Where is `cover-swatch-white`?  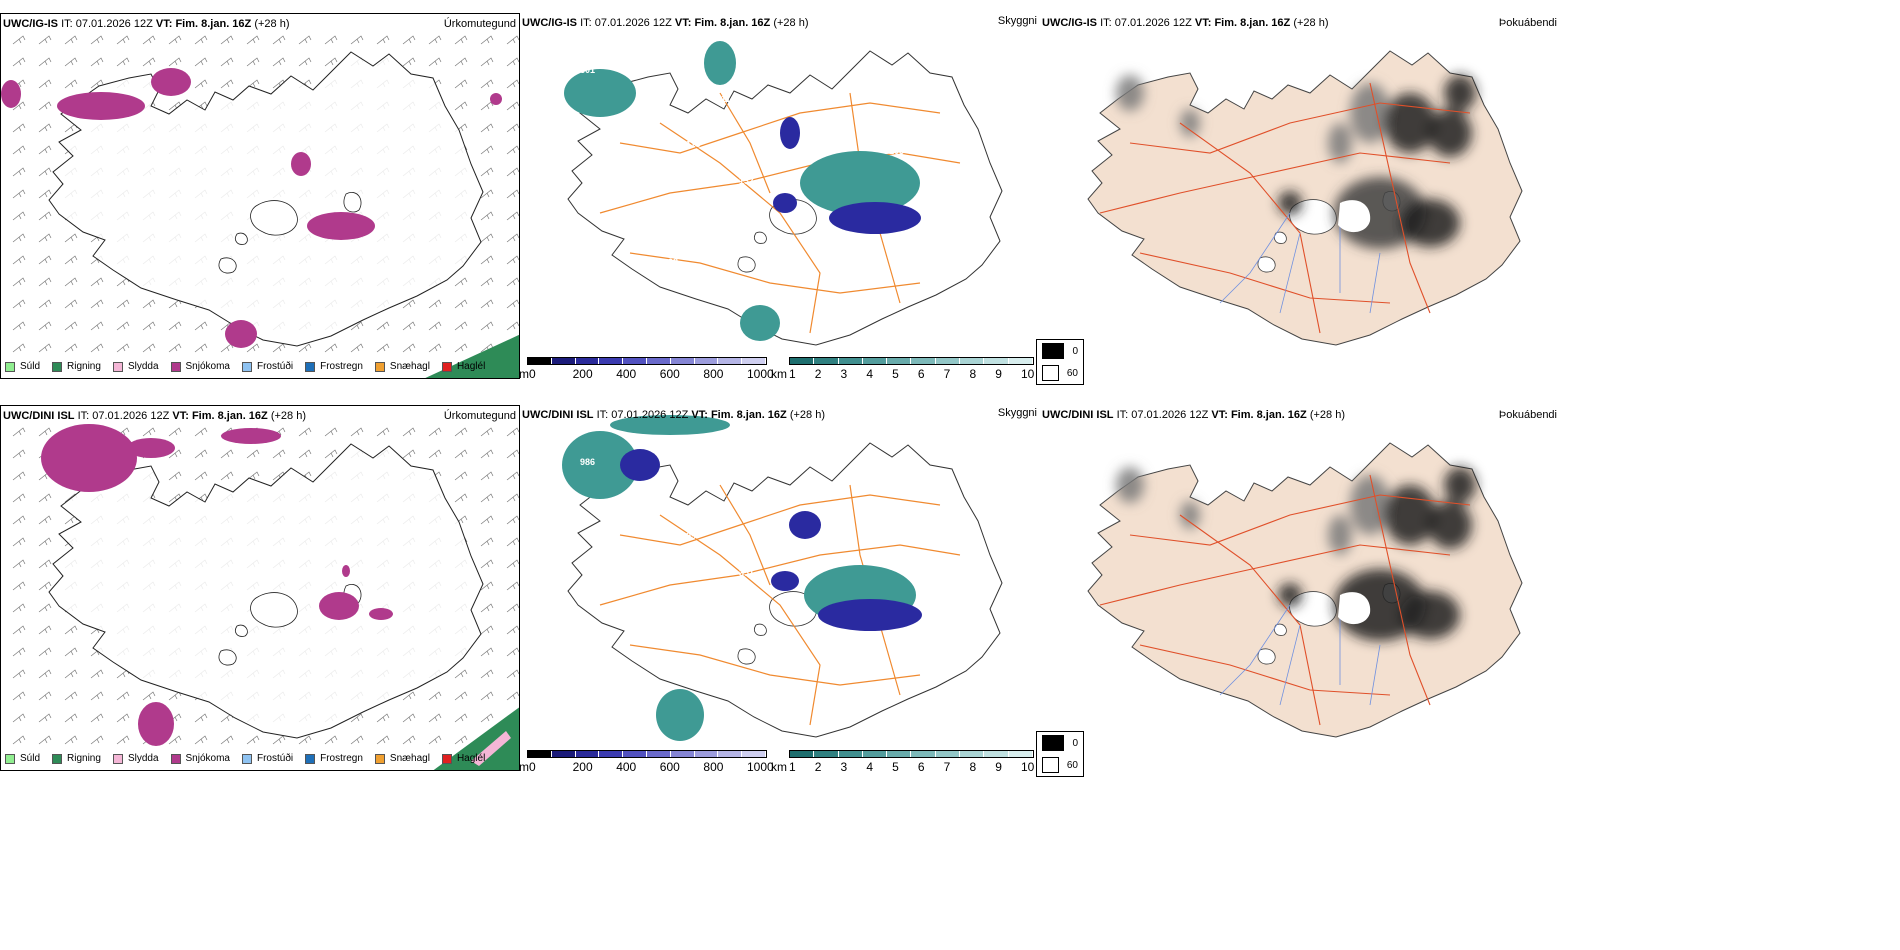 cover-swatch-white is located at coordinates (1050, 765).